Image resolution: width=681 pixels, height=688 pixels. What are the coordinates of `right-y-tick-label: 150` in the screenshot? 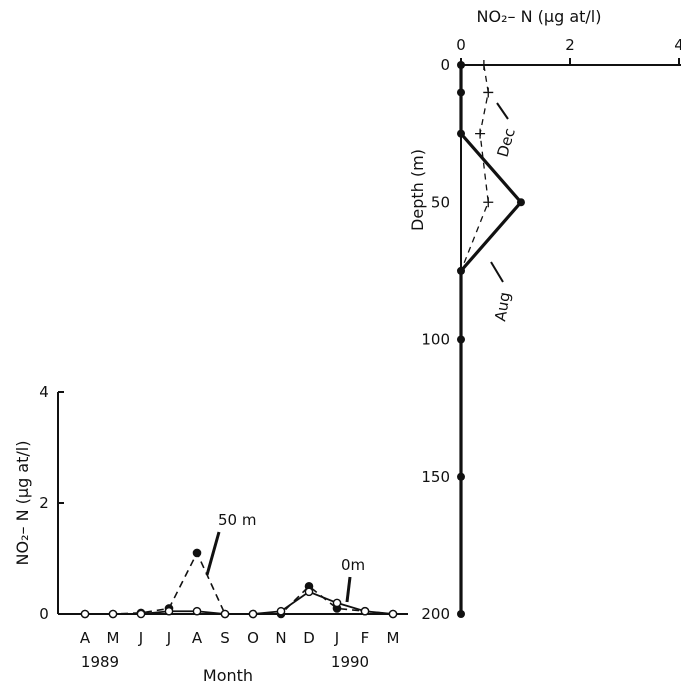 It's located at (435, 477).